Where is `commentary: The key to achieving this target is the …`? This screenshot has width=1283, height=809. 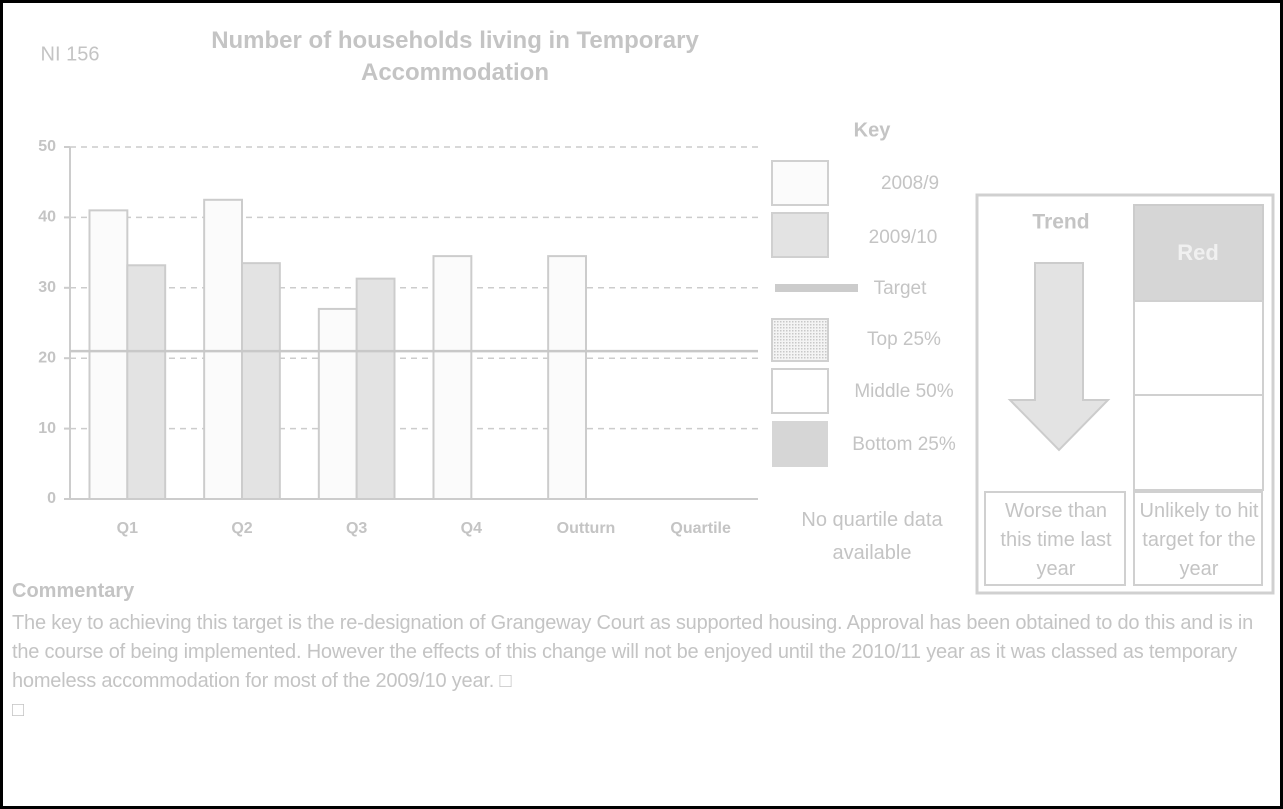 commentary: The key to achieving this target is the … is located at coordinates (637, 667).